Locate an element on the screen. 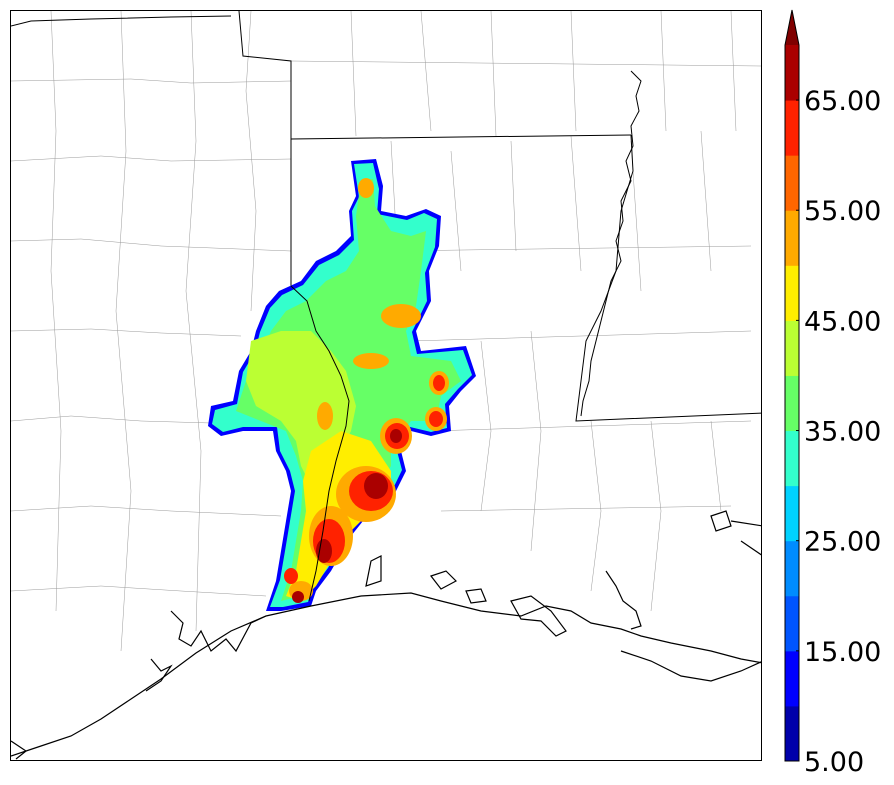 This screenshot has height=785, width=894. colorbar-tick-label: 35.00 is located at coordinates (842, 432).